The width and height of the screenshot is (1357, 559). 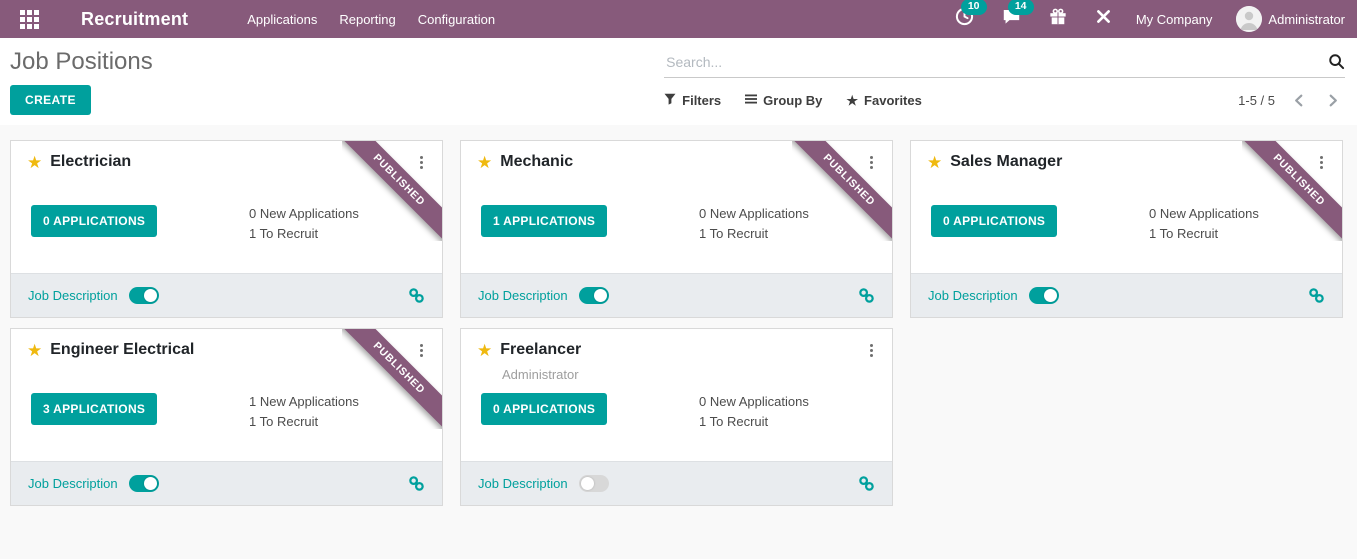 I want to click on card-title-row: ★ Engineer Electrical, so click(x=110, y=350).